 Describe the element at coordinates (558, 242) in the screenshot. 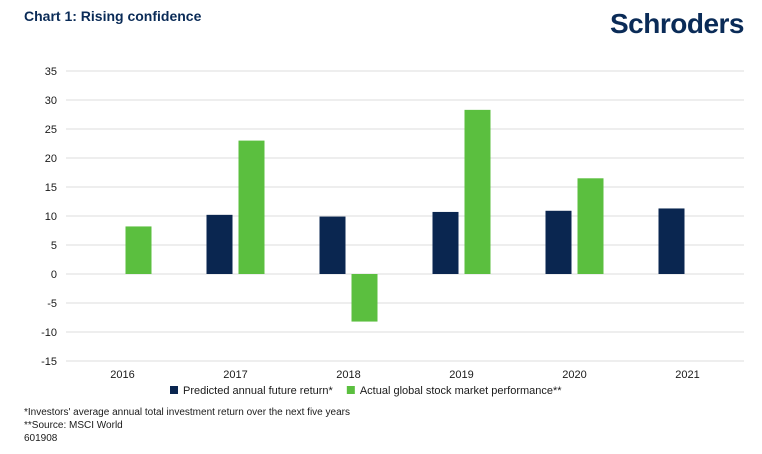

I see `bar-predicted-2020` at that location.